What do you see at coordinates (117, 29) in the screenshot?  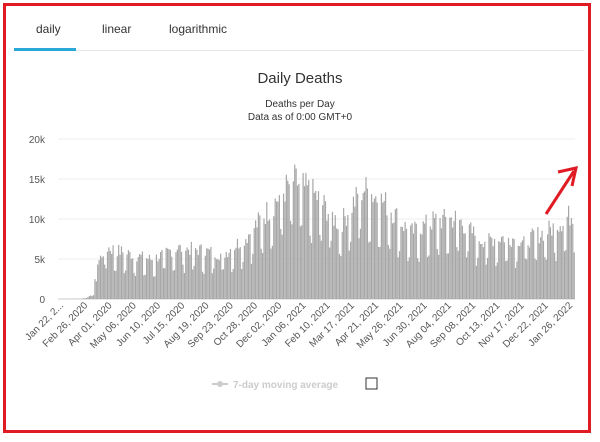 I see `tab-linear: linear` at bounding box center [117, 29].